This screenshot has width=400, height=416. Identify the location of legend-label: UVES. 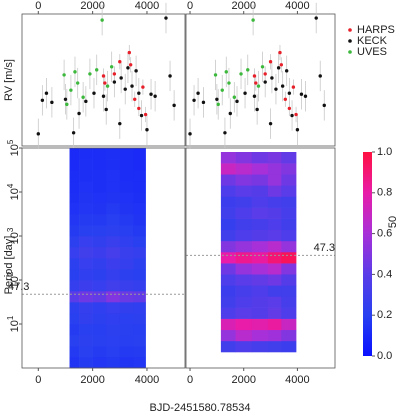
(372, 52).